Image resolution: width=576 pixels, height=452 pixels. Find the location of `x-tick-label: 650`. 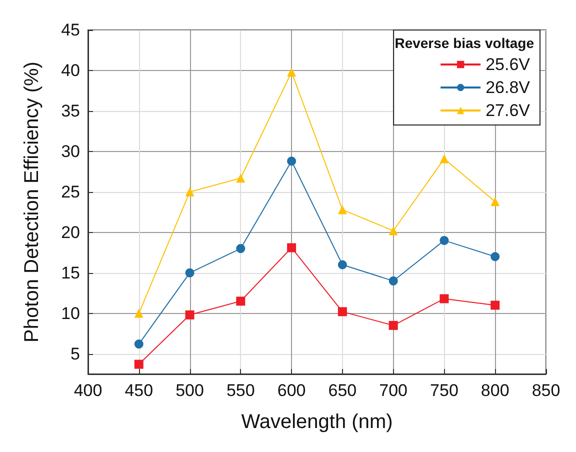

x-tick-label: 650 is located at coordinates (342, 390).